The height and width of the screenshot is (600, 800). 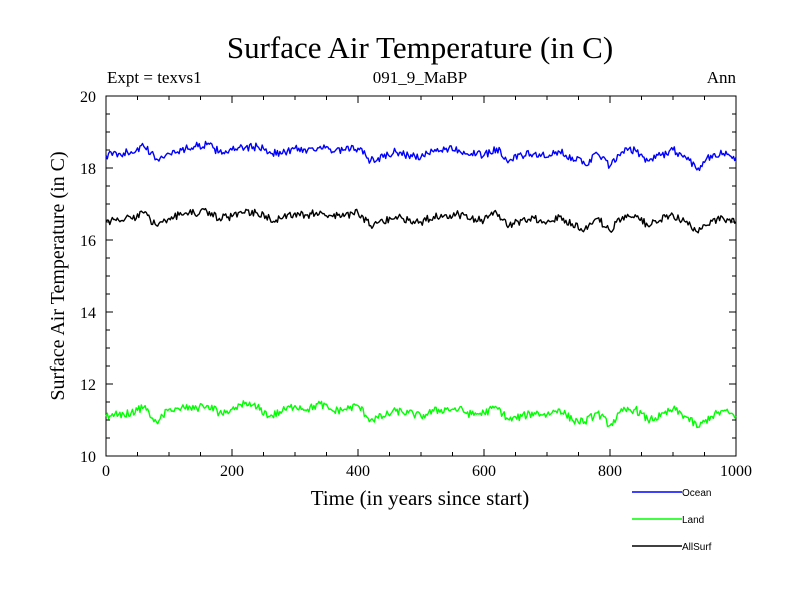 I want to click on y-tick-label: 14, so click(x=88, y=313).